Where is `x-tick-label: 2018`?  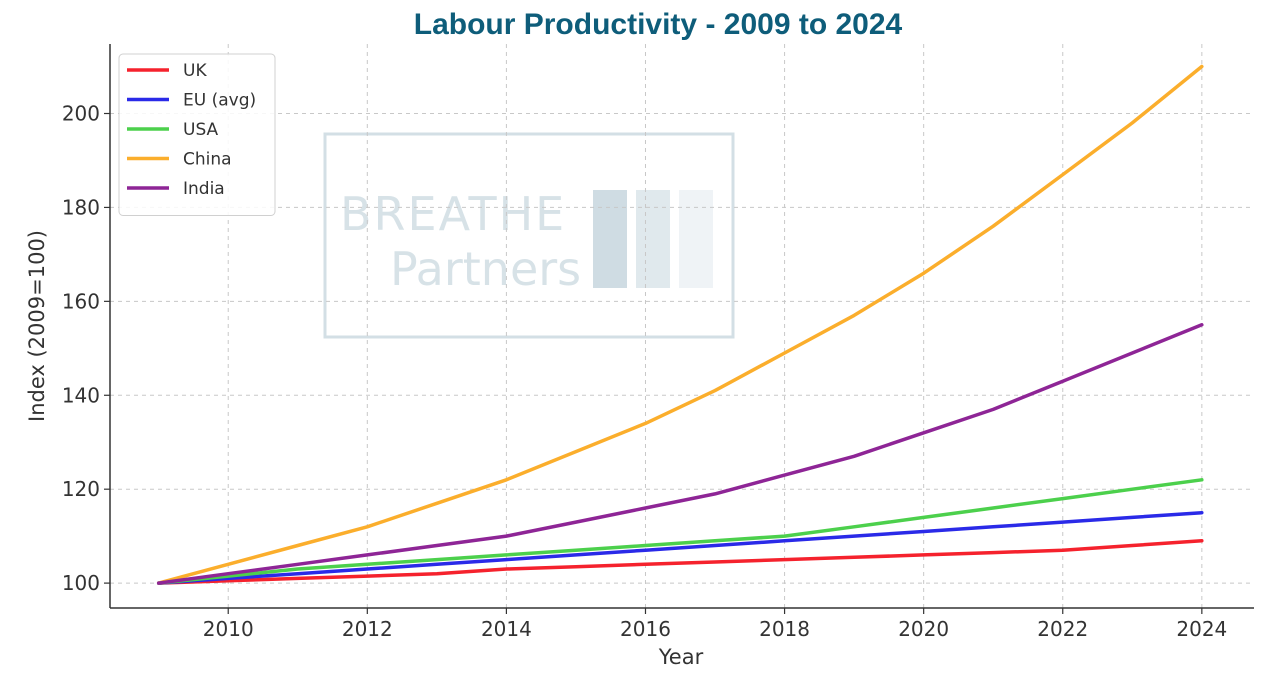 x-tick-label: 2018 is located at coordinates (784, 629).